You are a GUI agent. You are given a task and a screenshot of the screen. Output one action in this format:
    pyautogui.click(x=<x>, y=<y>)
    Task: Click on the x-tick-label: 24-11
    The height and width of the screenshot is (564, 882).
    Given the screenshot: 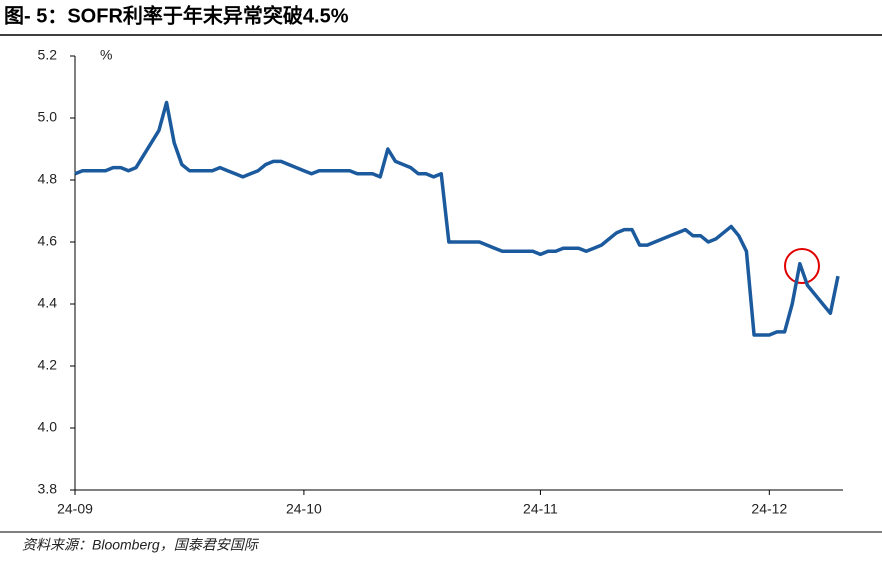 What is the action you would take?
    pyautogui.click(x=540, y=509)
    